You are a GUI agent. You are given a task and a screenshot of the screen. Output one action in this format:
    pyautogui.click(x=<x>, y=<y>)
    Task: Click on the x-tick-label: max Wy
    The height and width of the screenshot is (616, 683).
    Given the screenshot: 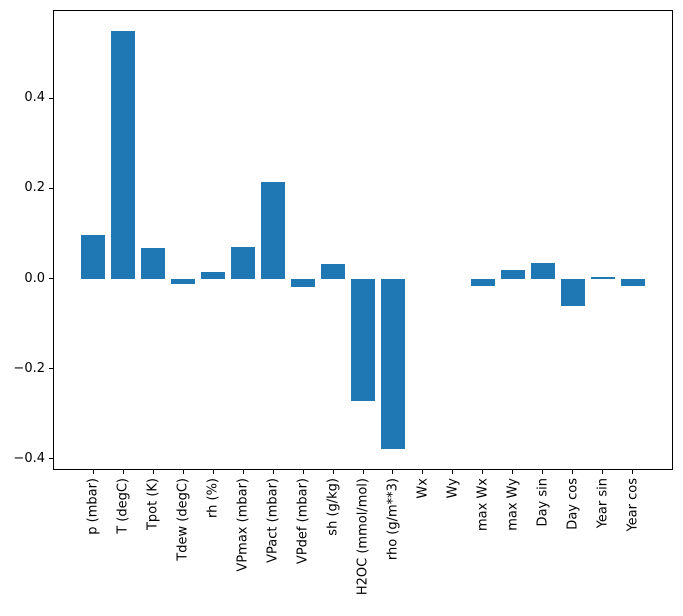 What is the action you would take?
    pyautogui.click(x=513, y=504)
    